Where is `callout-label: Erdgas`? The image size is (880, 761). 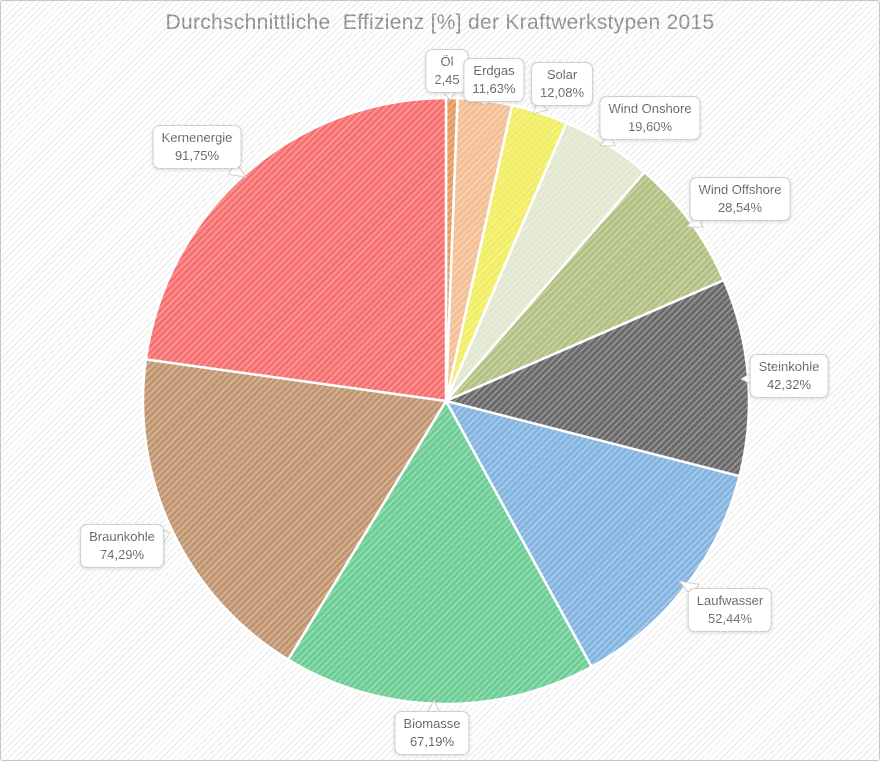 callout-label: Erdgas is located at coordinates (494, 70).